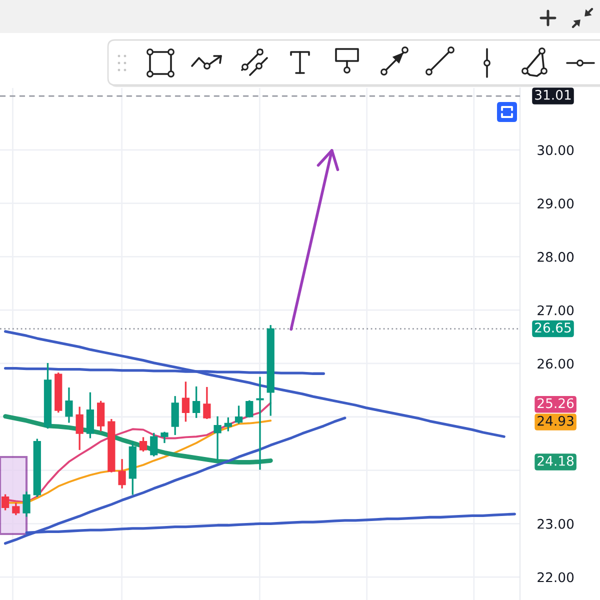  What do you see at coordinates (556, 363) in the screenshot?
I see `y-tick-label: 26.00` at bounding box center [556, 363].